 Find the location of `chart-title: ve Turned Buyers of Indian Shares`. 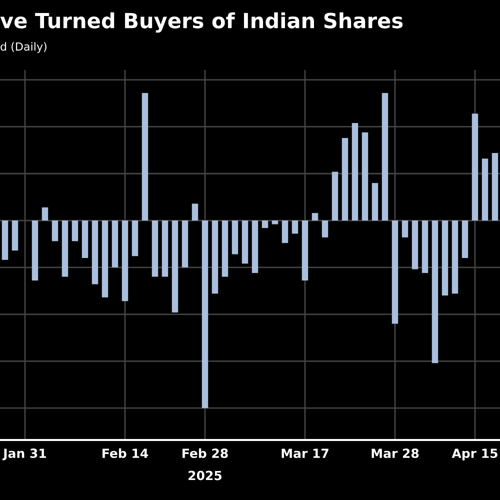

chart-title: ve Turned Buyers of Indian Shares is located at coordinates (201, 22).